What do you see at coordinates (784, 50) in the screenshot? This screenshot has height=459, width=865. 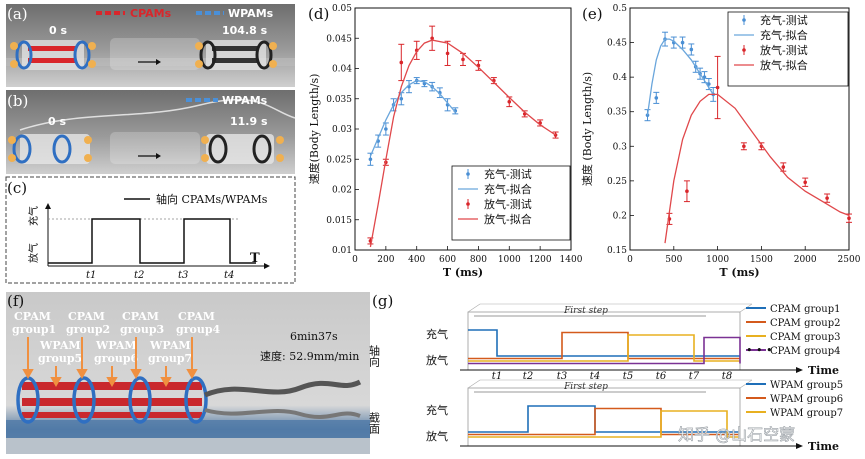 I see `chart-e-legend-label: 放气-测试` at bounding box center [784, 50].